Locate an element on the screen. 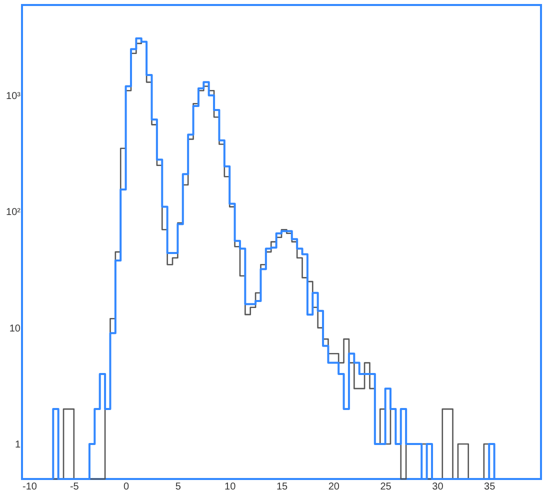 The height and width of the screenshot is (496, 546). x-tick-label: 35 is located at coordinates (490, 487).